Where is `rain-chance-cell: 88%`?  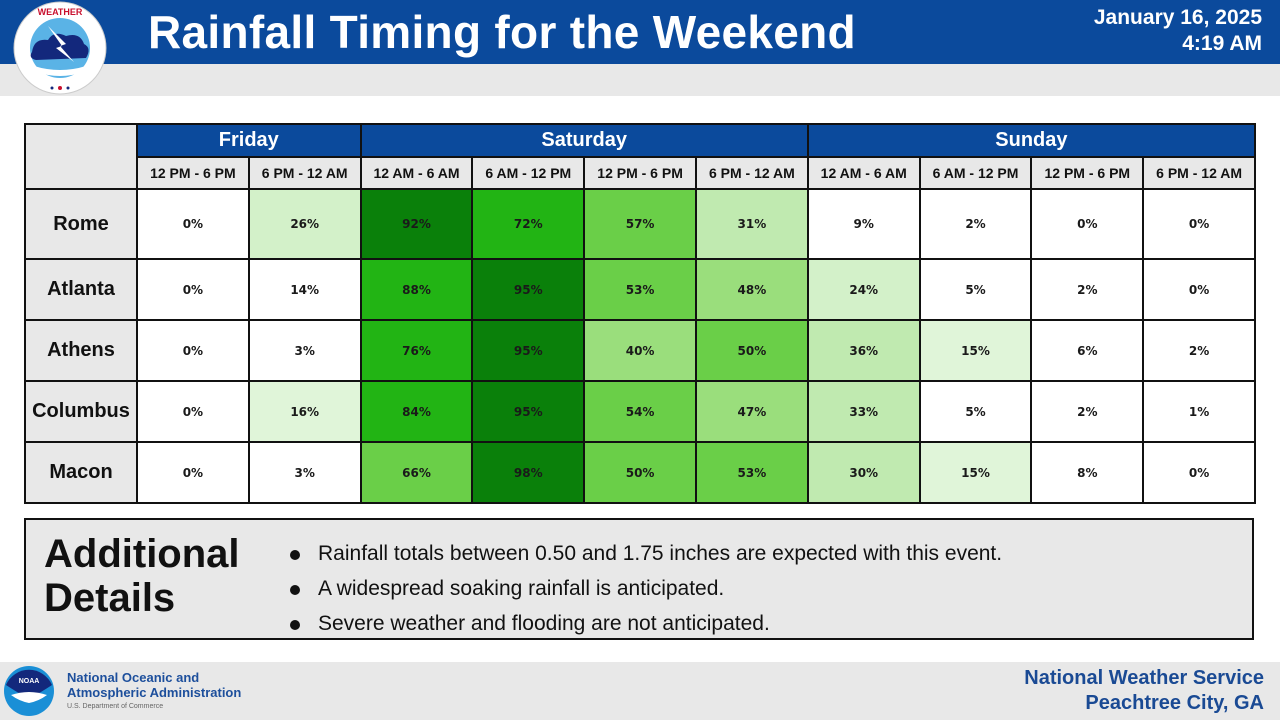
rain-chance-cell: 88% is located at coordinates (416, 289).